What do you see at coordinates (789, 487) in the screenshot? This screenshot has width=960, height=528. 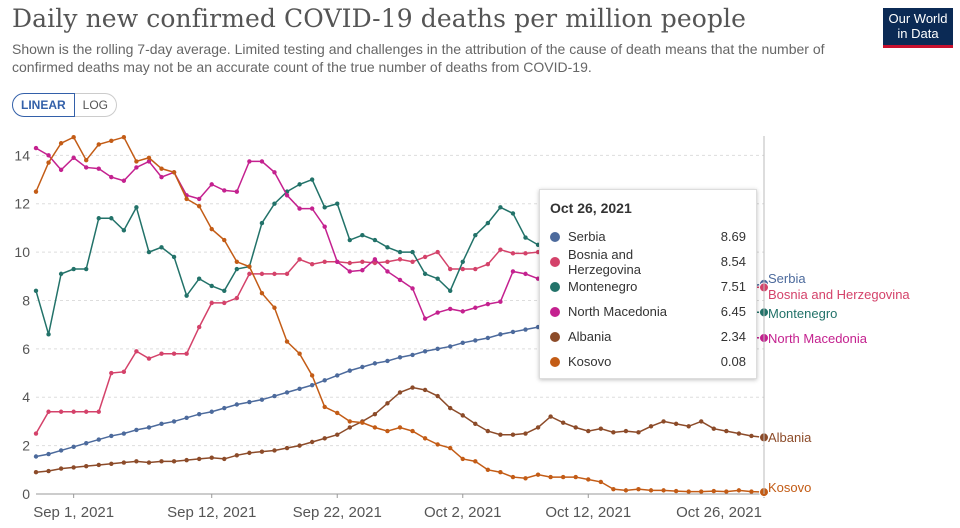 I see `series-end-label: Kosovo` at bounding box center [789, 487].